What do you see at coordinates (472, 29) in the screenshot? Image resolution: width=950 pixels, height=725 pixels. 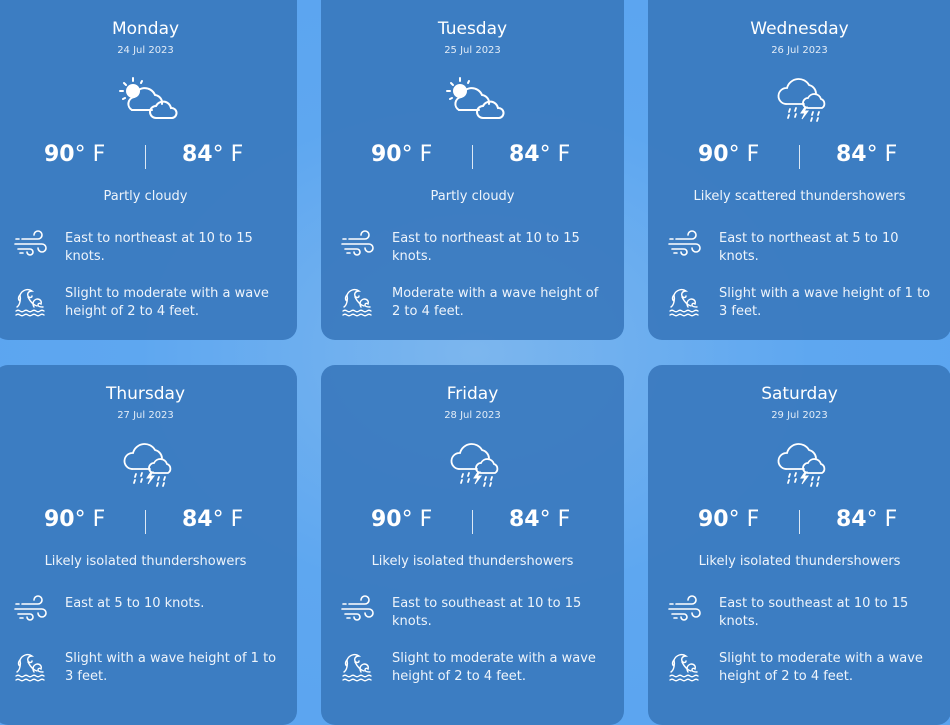 I see `day-name: Tuesday` at bounding box center [472, 29].